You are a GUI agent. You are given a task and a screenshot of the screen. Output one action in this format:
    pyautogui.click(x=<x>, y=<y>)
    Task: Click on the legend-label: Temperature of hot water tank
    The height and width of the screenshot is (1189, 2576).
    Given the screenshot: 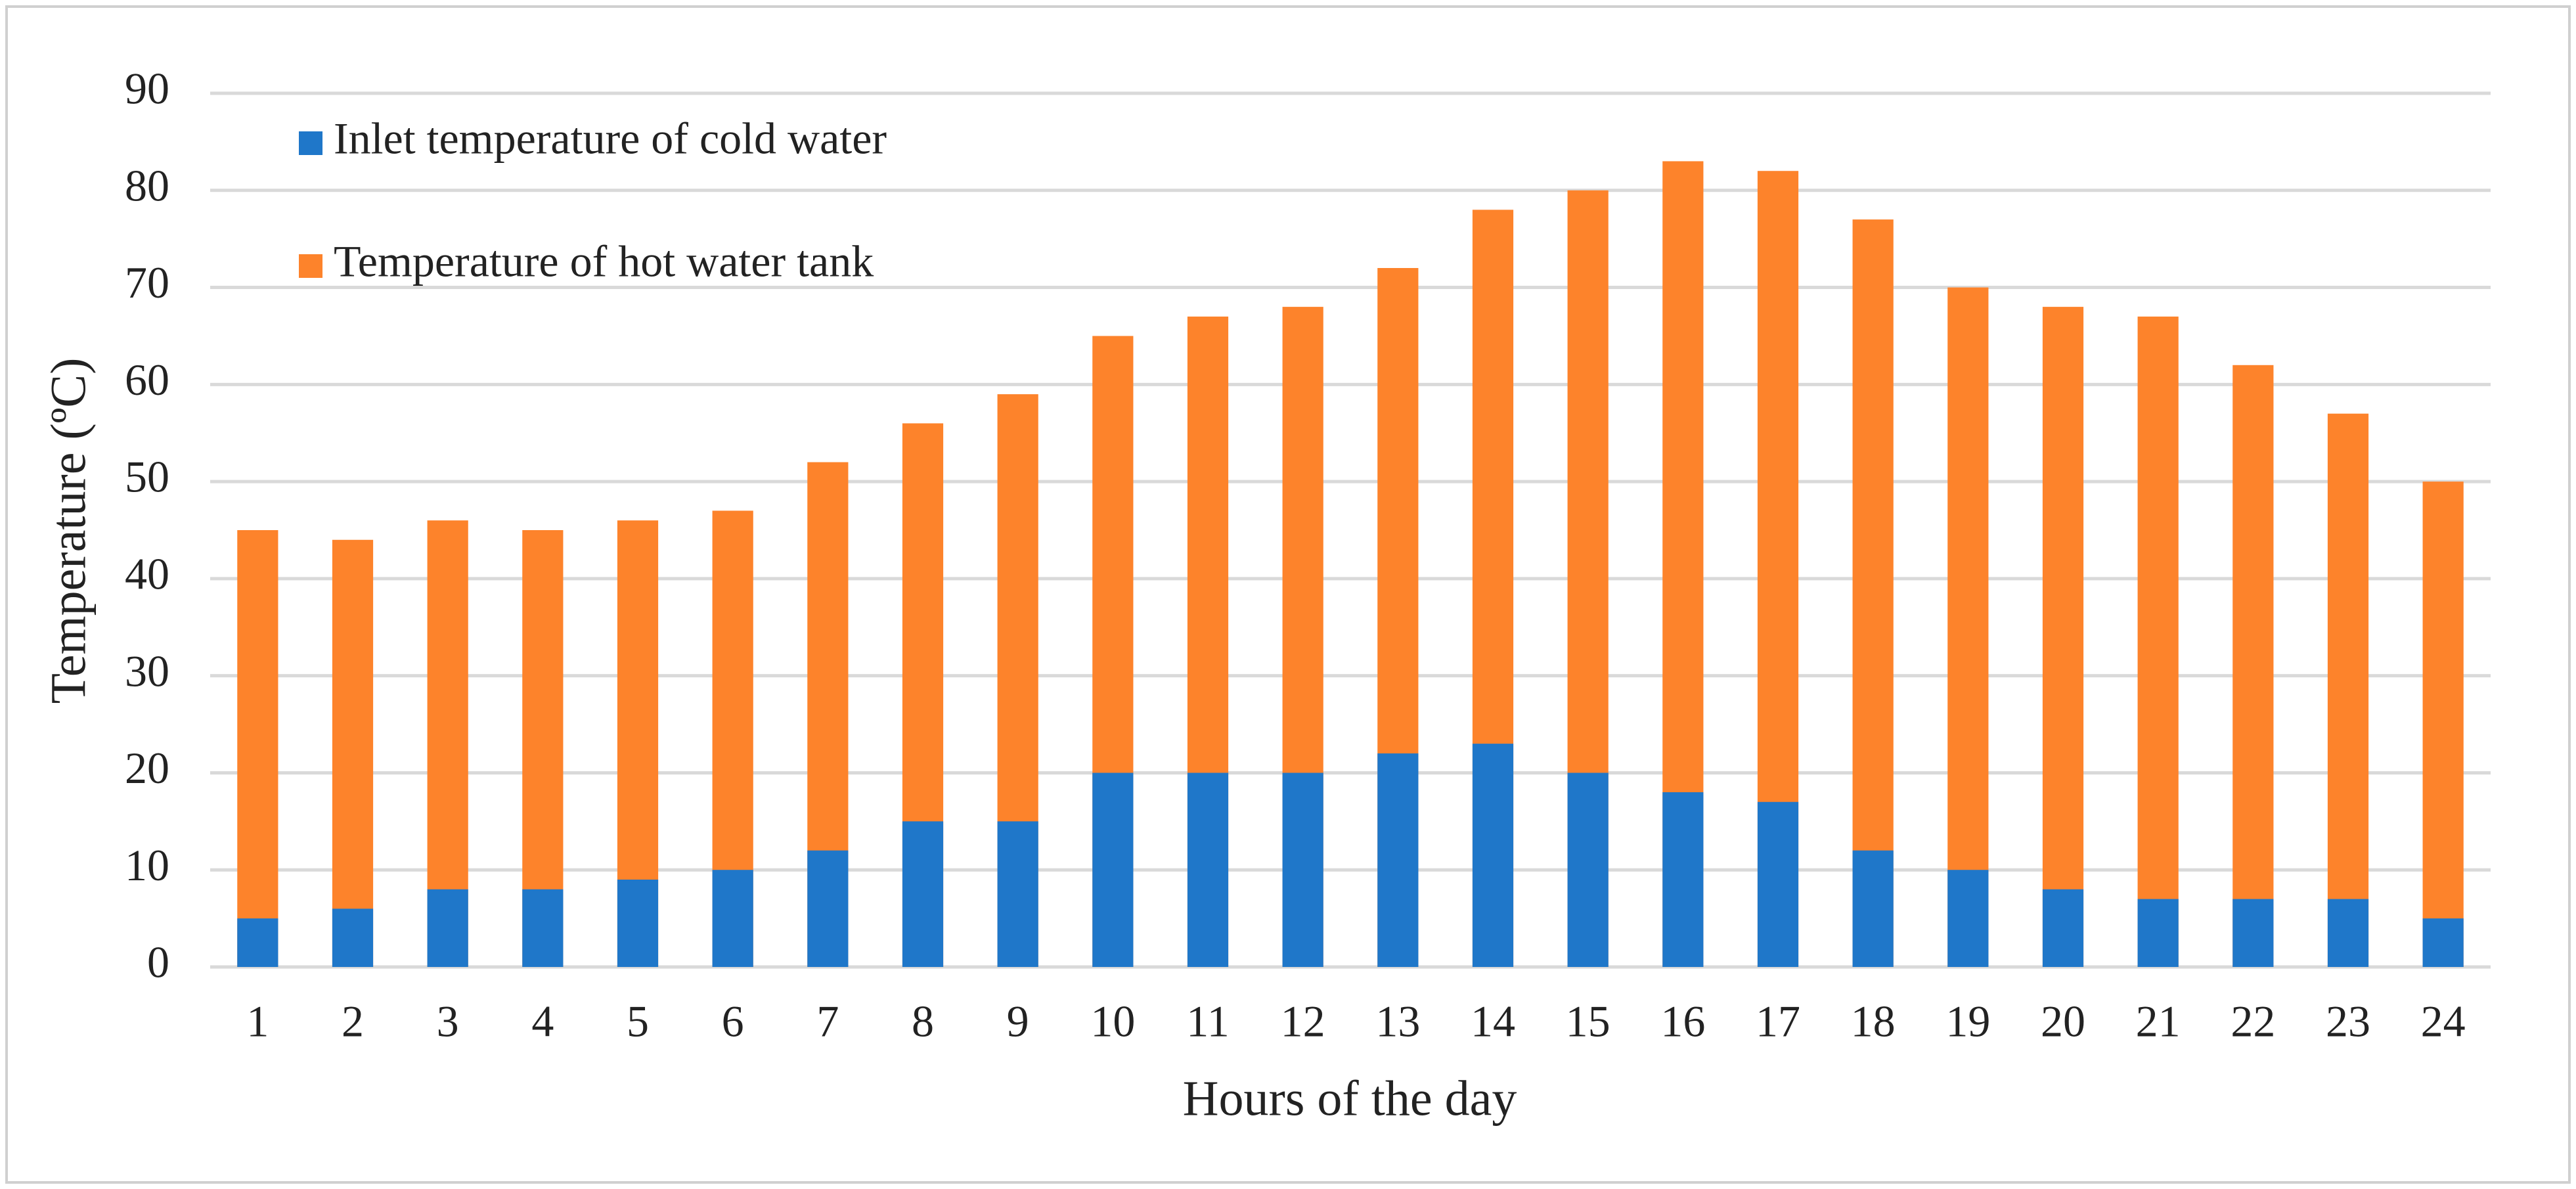 What is the action you would take?
    pyautogui.click(x=604, y=261)
    